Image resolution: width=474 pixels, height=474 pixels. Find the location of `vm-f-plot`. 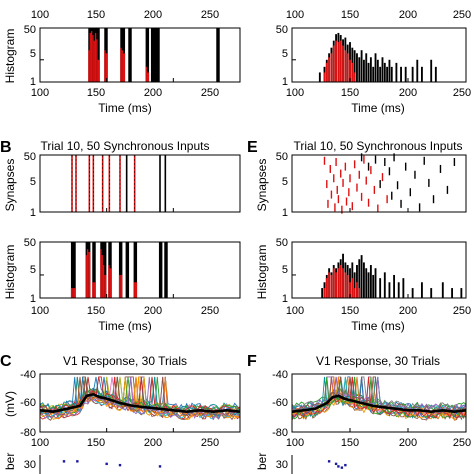

vm-f-plot is located at coordinates (379, 403).